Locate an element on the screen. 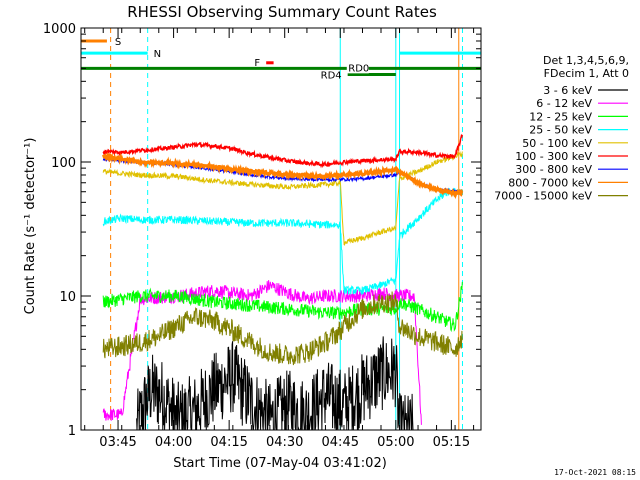 The height and width of the screenshot is (480, 640). series-7000-15000-kev is located at coordinates (282, 328).